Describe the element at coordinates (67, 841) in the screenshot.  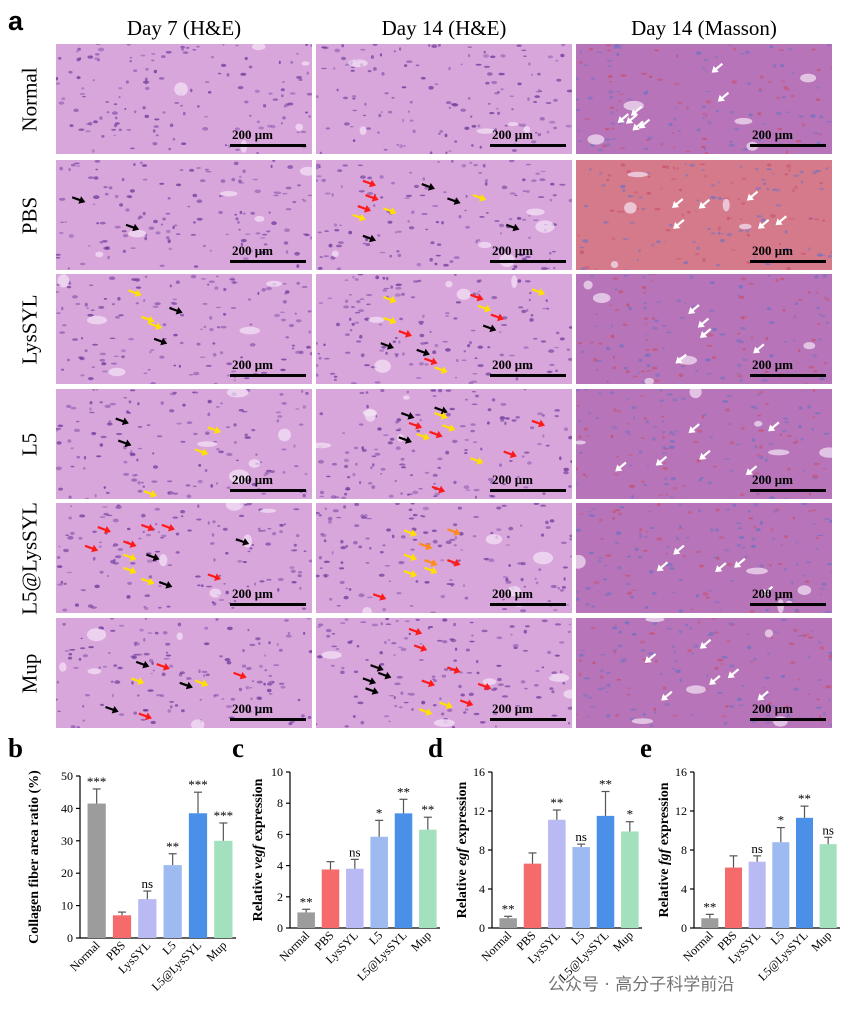
I see `y-tick-label: 30` at that location.